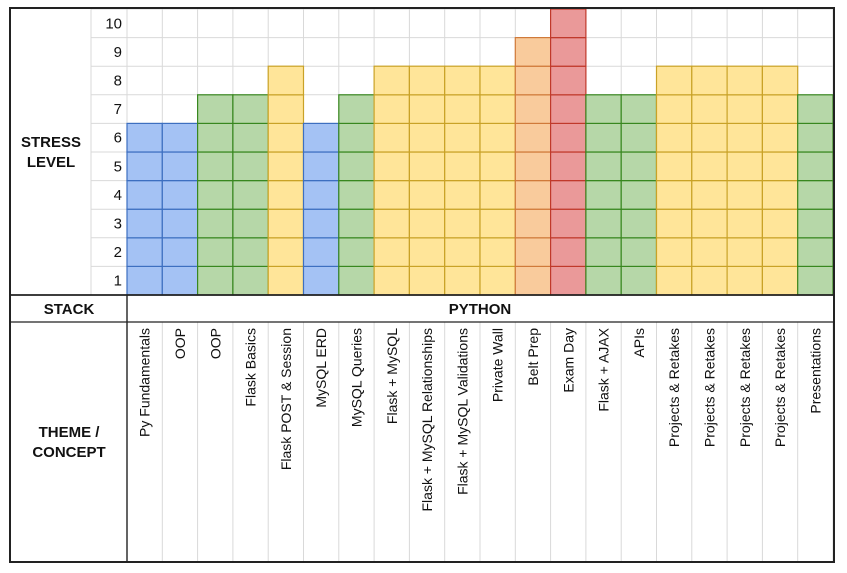 This screenshot has width=847, height=573. What do you see at coordinates (356, 377) in the screenshot?
I see `category-label: MySQL Queries` at bounding box center [356, 377].